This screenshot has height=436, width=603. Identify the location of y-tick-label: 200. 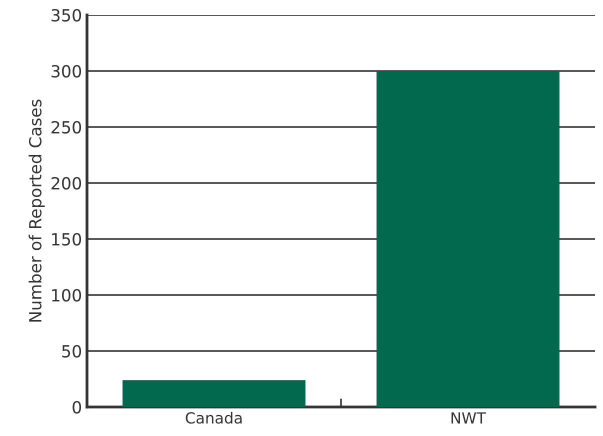
(67, 183).